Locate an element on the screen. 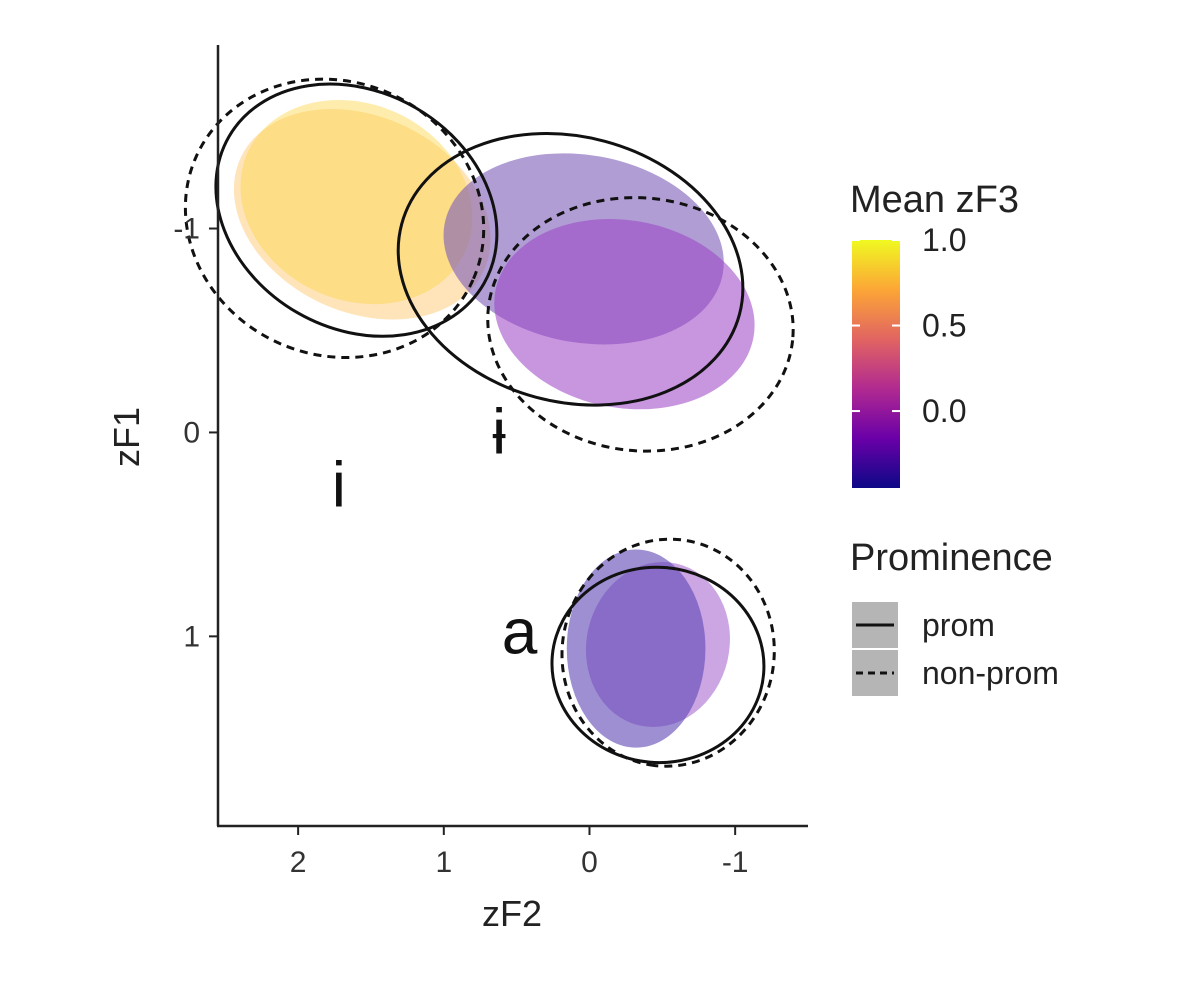  x-axis-title: zF2 is located at coordinates (512, 913).